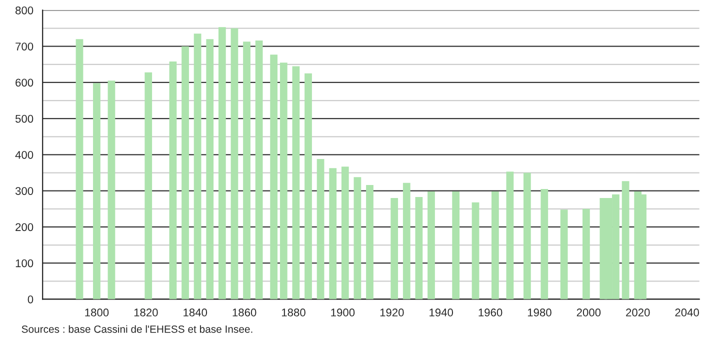 The width and height of the screenshot is (710, 340). What do you see at coordinates (294, 312) in the screenshot?
I see `x-tick-label: 1880` at bounding box center [294, 312].